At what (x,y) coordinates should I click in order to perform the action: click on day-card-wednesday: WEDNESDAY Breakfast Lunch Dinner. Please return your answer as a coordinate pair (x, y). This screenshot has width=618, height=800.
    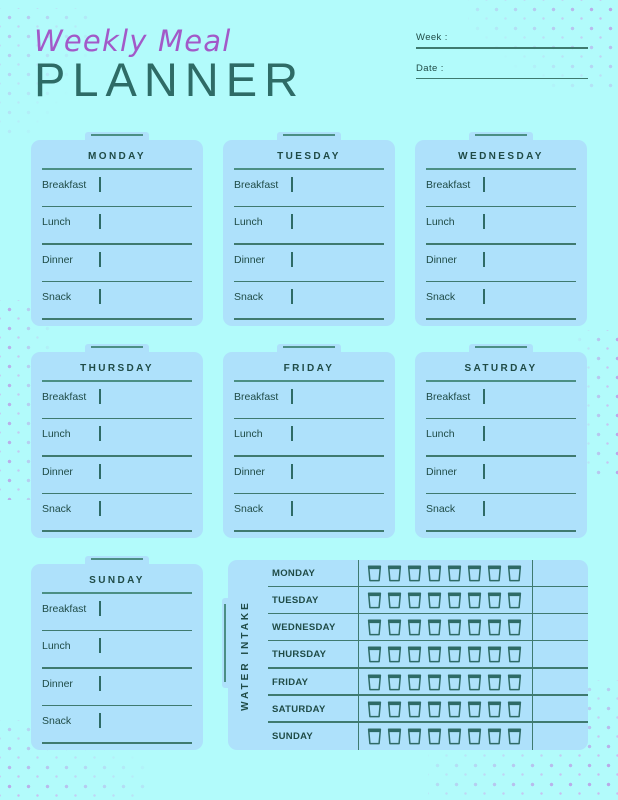
    Looking at the image, I should click on (501, 229).